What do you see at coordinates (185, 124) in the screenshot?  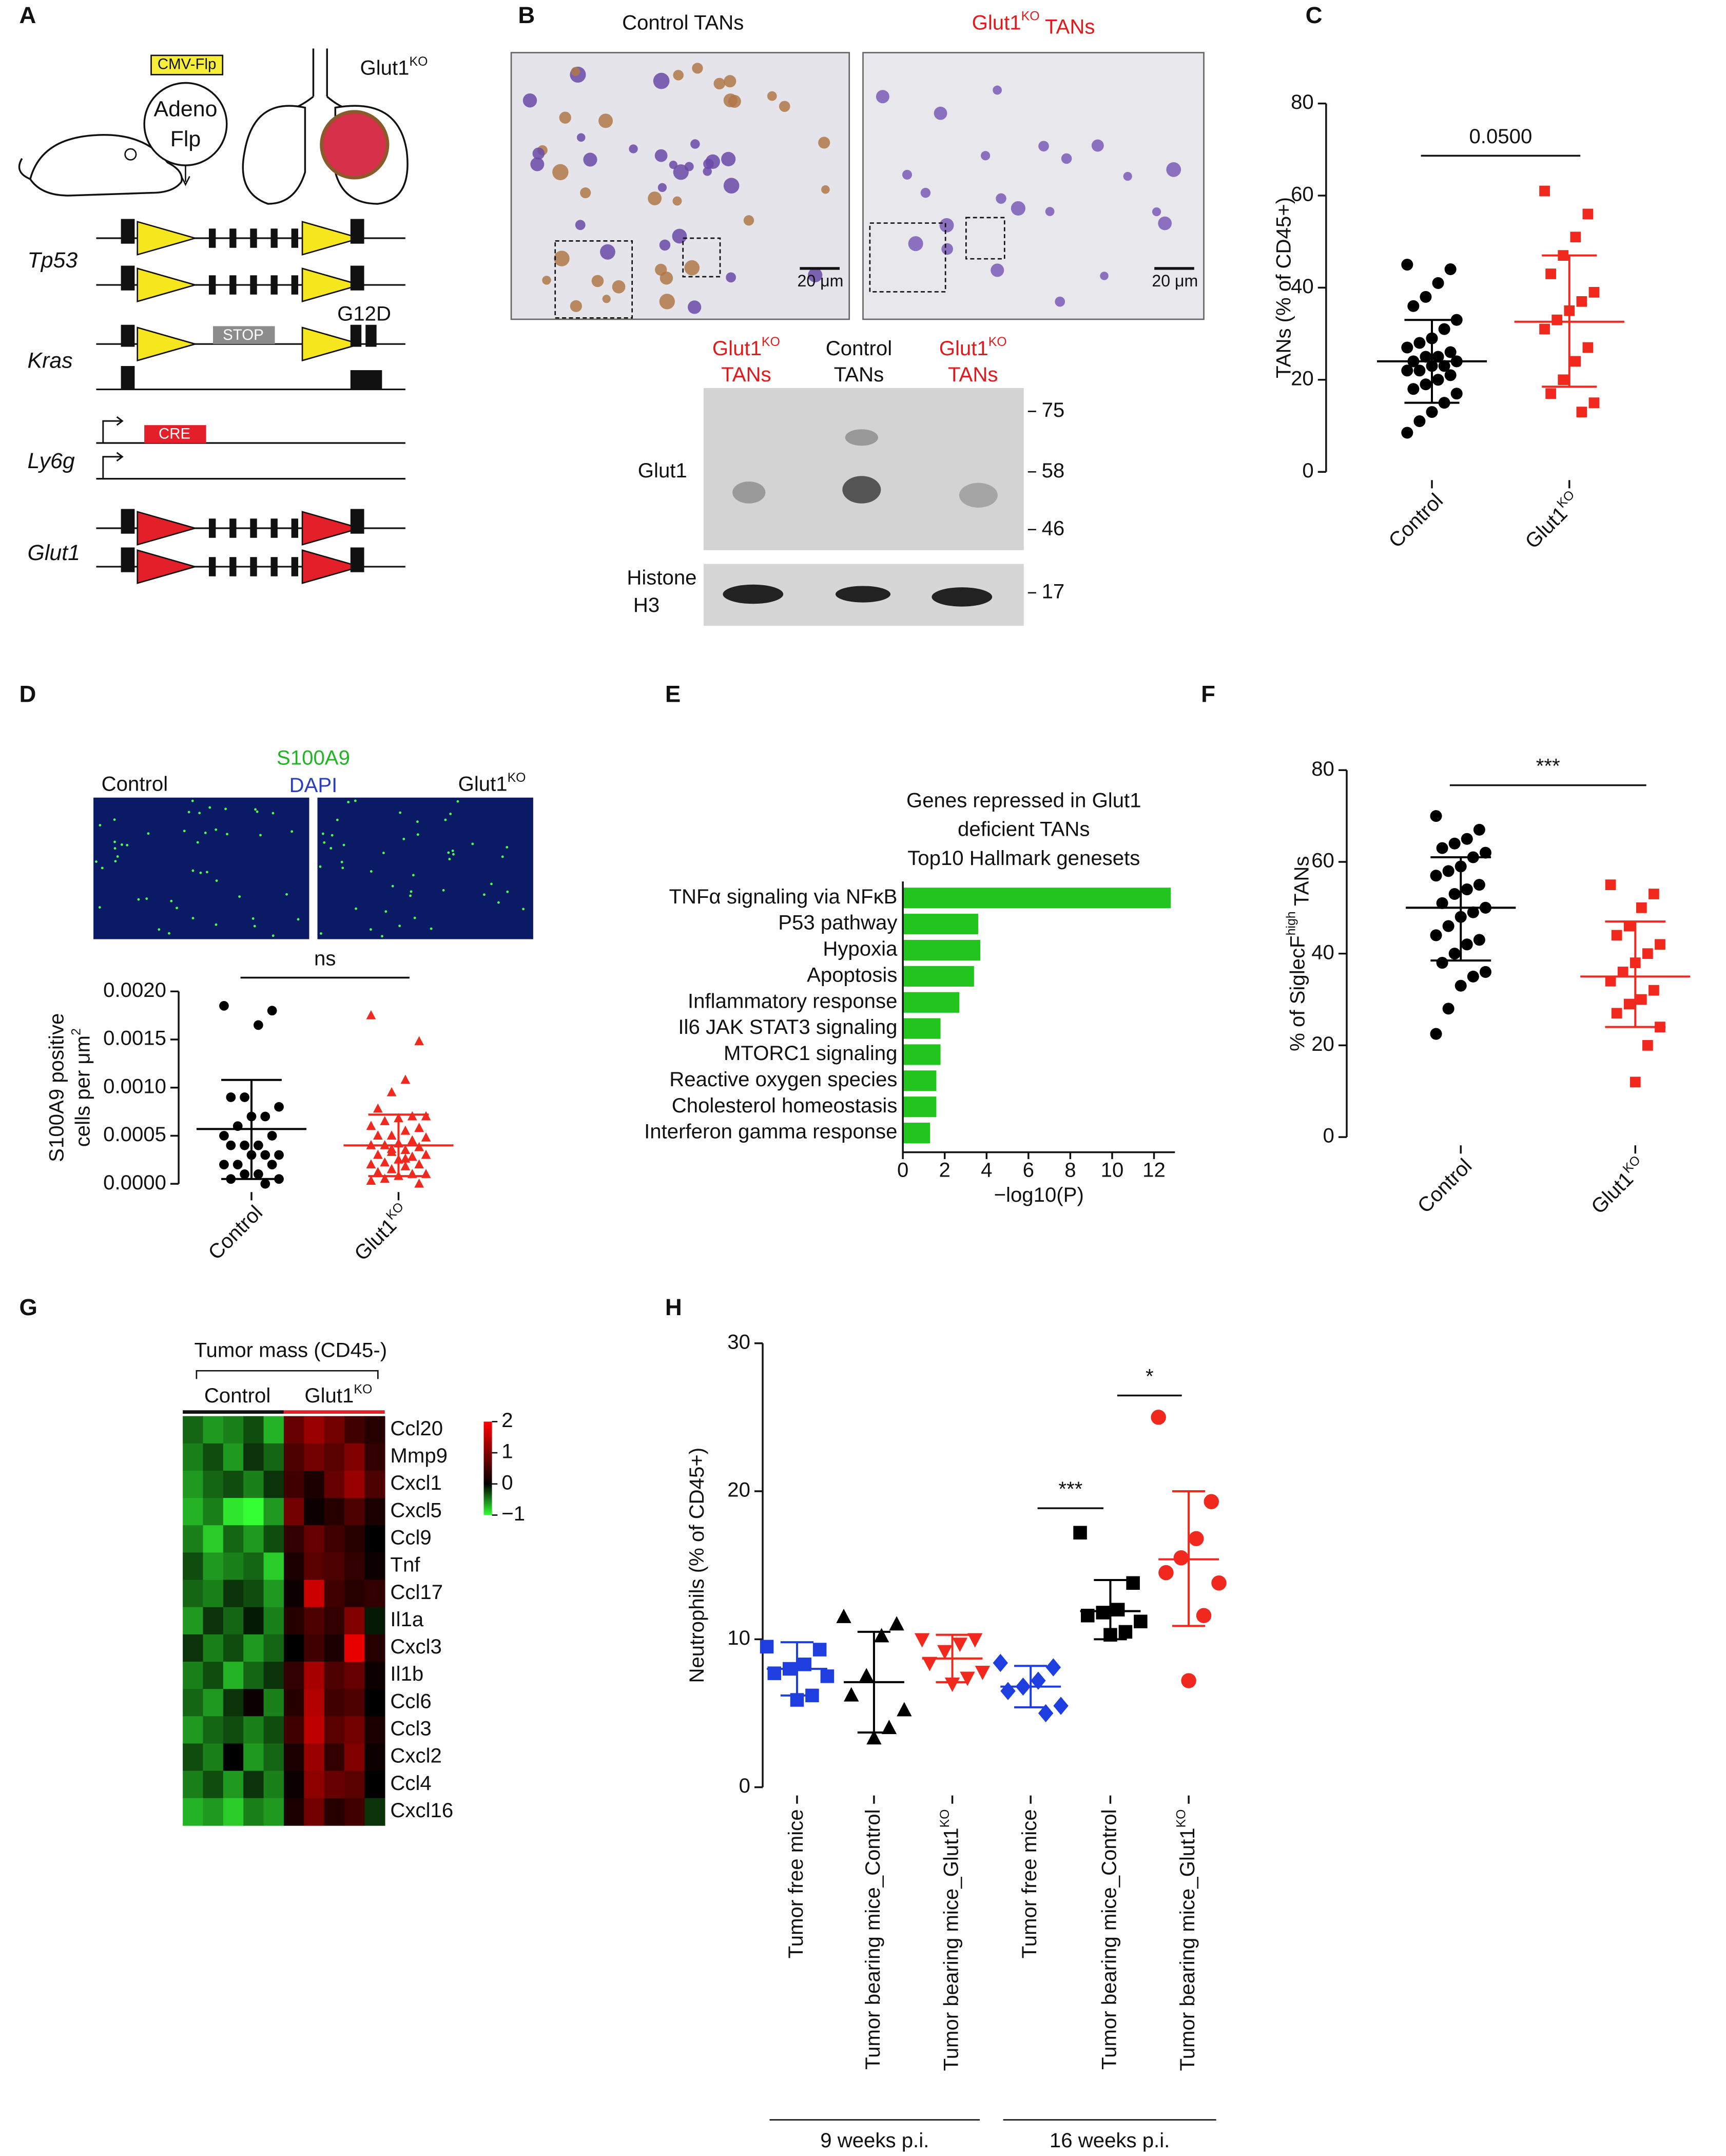 I see `virus-circle` at bounding box center [185, 124].